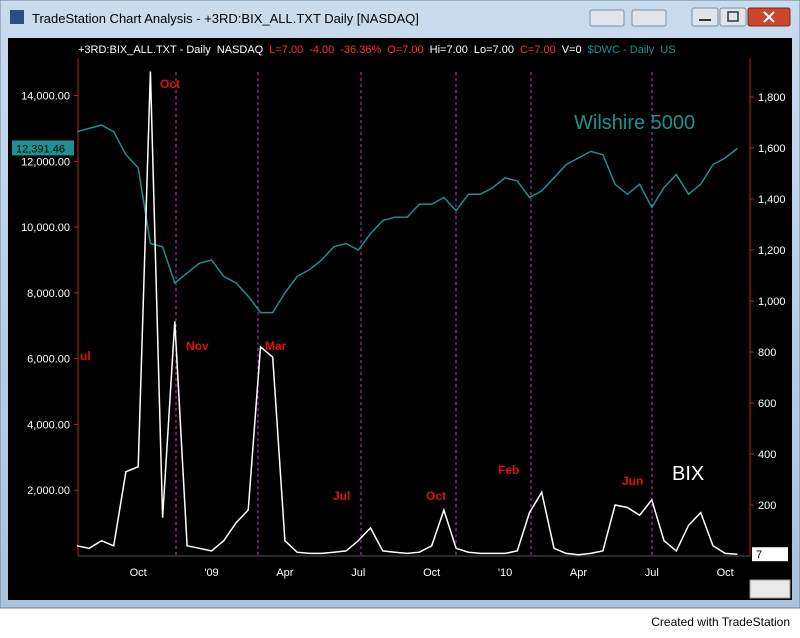  Describe the element at coordinates (769, 17) in the screenshot. I see `close-icon` at that location.